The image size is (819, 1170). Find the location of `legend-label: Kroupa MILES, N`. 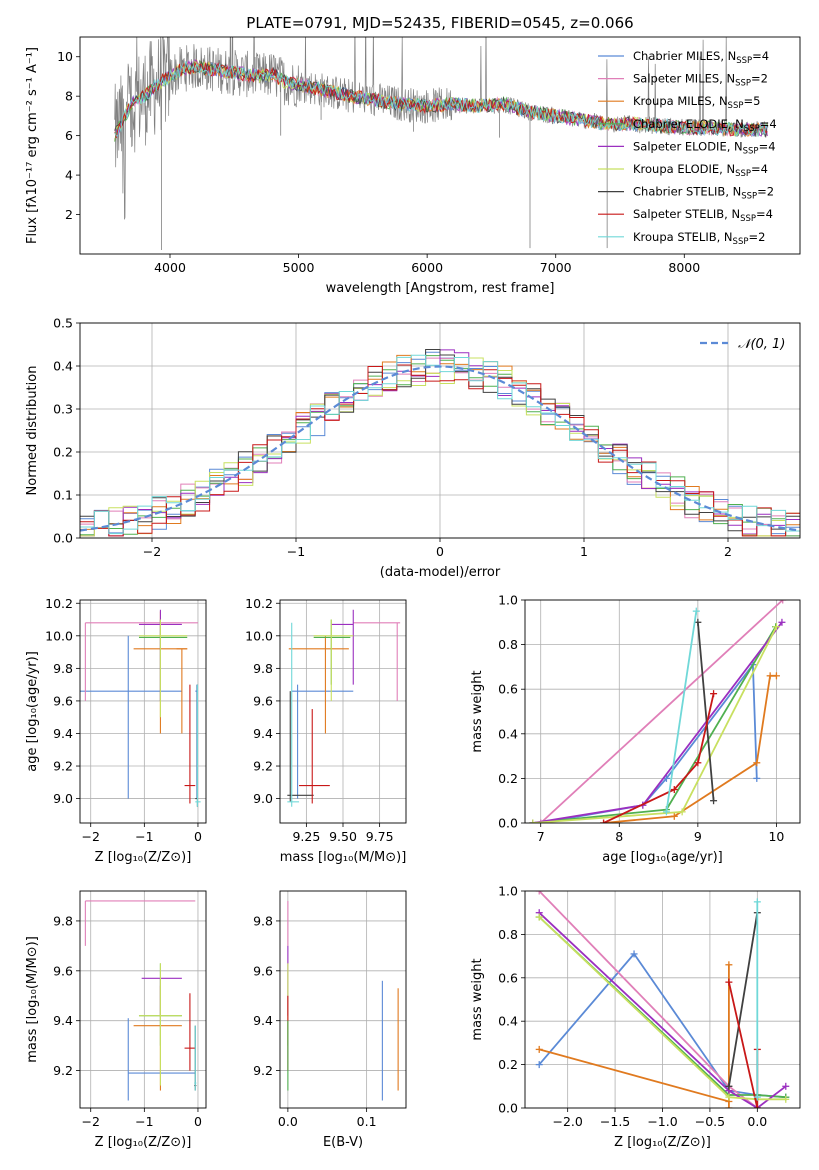

legend-label: Kroupa MILES, N is located at coordinates (680, 101).